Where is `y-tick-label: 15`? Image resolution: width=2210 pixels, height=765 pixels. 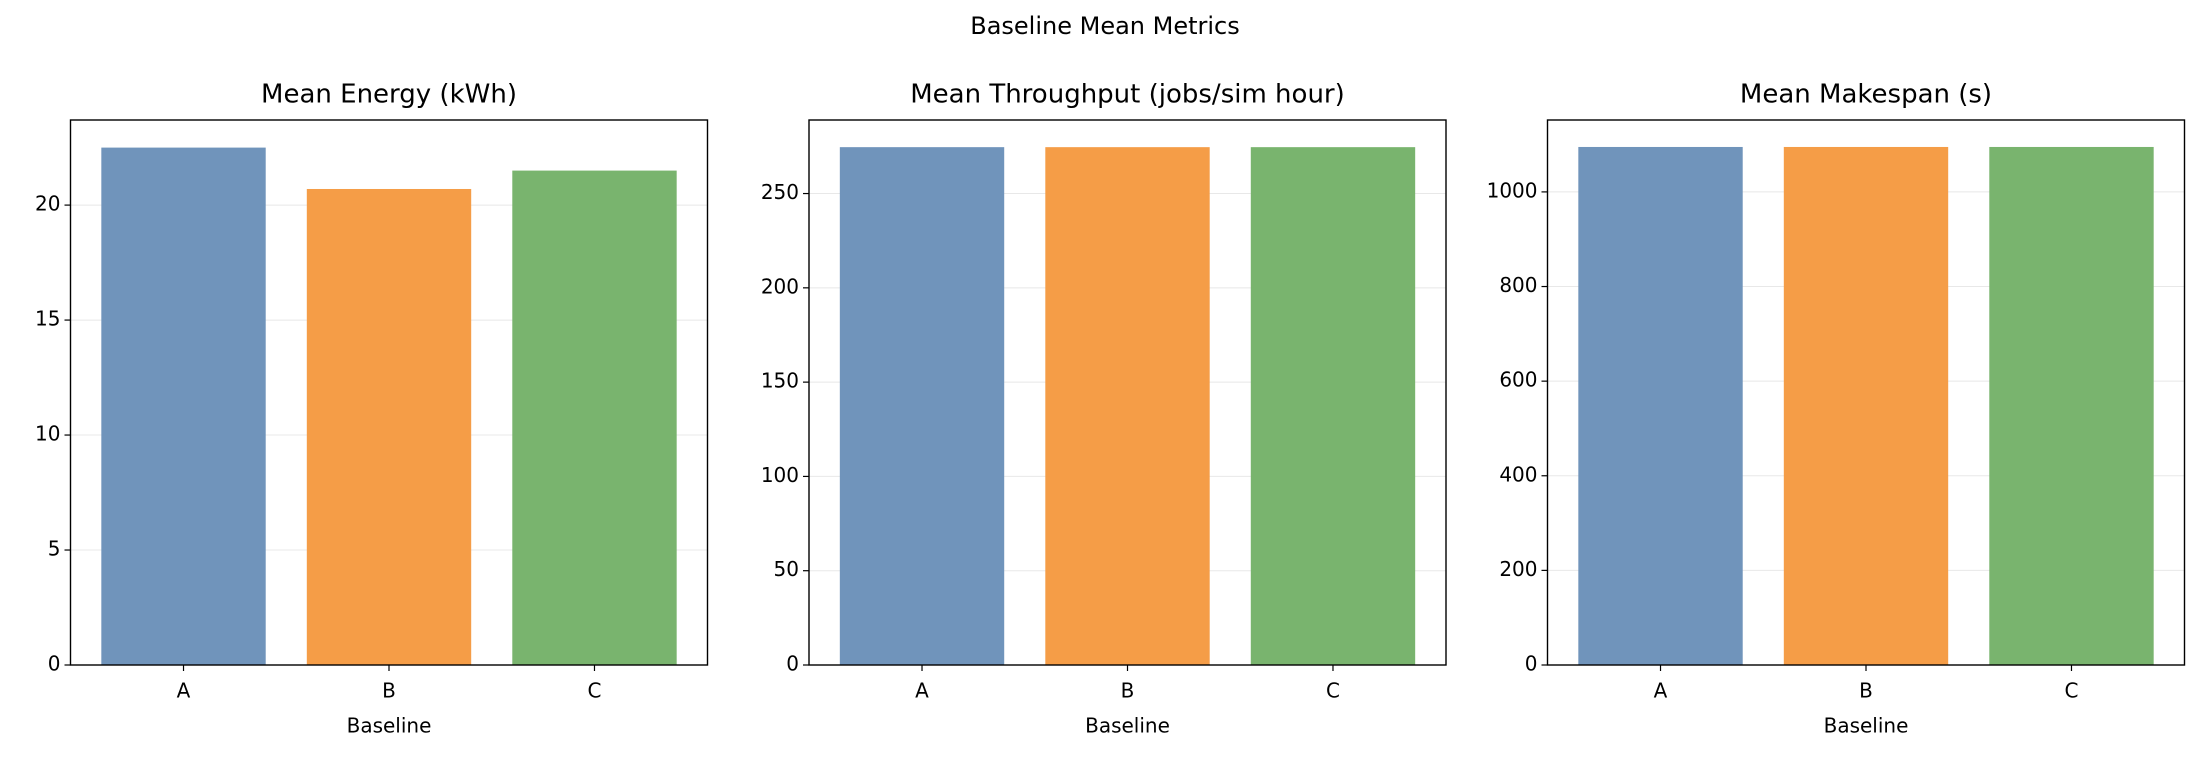 y-tick-label: 15 is located at coordinates (47, 319).